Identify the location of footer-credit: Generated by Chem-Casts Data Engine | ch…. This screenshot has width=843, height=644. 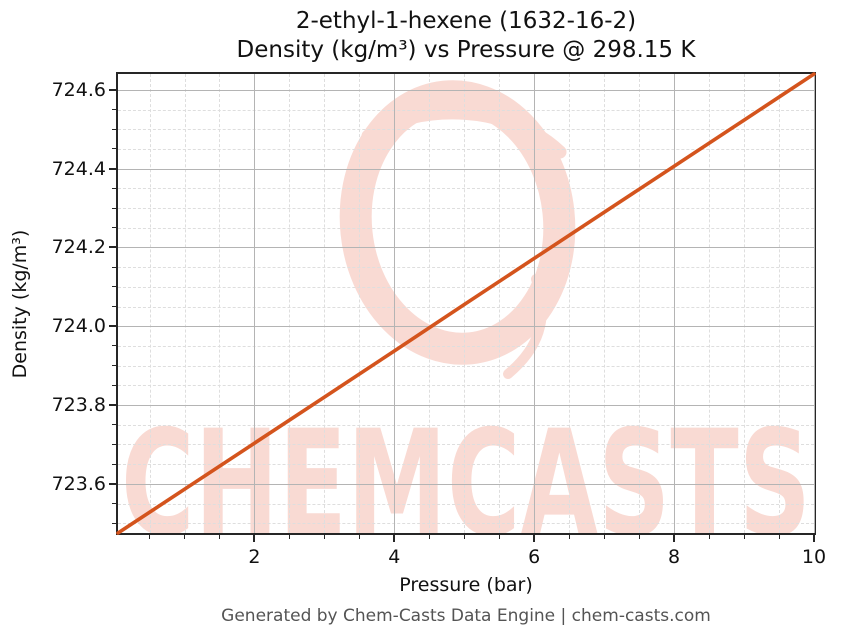
(466, 616).